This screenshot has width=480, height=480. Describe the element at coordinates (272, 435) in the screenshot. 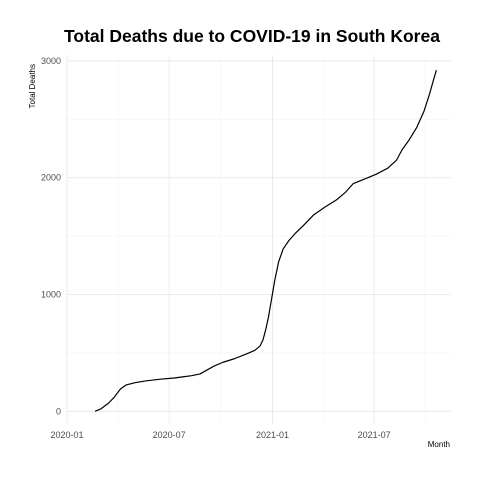

I see `x-tick-label: 2021-01` at that location.